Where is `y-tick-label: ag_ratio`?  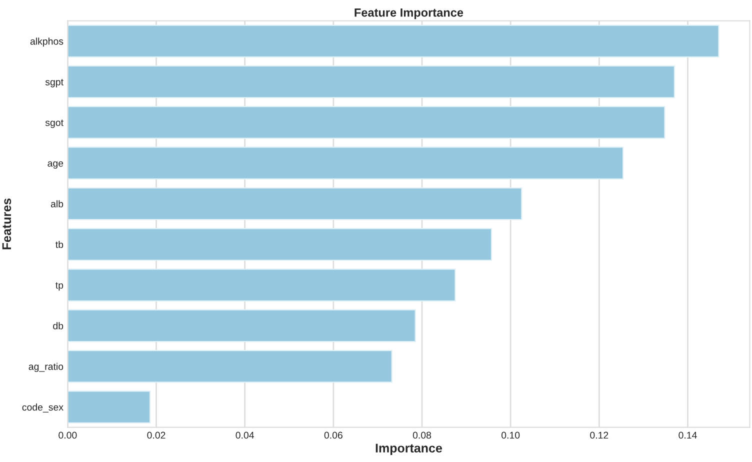 y-tick-label: ag_ratio is located at coordinates (46, 367).